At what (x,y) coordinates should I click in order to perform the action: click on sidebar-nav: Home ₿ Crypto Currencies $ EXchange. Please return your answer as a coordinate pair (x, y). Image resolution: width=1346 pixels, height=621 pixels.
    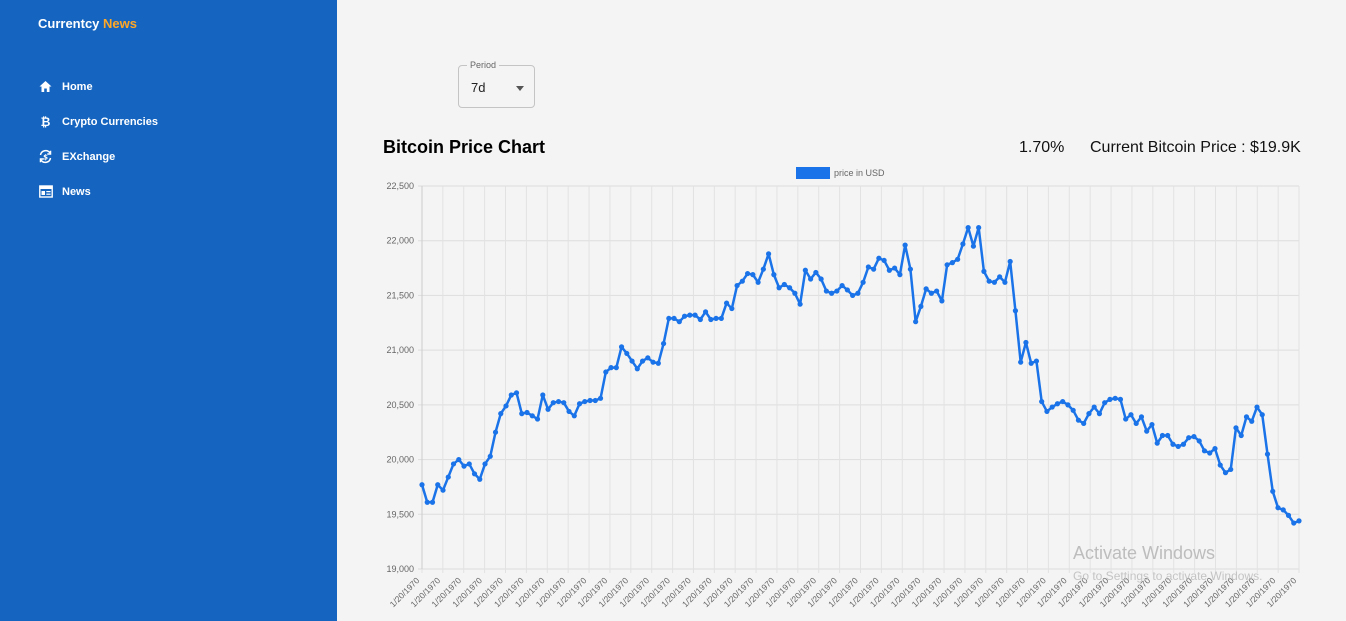
    Looking at the image, I should click on (98, 139).